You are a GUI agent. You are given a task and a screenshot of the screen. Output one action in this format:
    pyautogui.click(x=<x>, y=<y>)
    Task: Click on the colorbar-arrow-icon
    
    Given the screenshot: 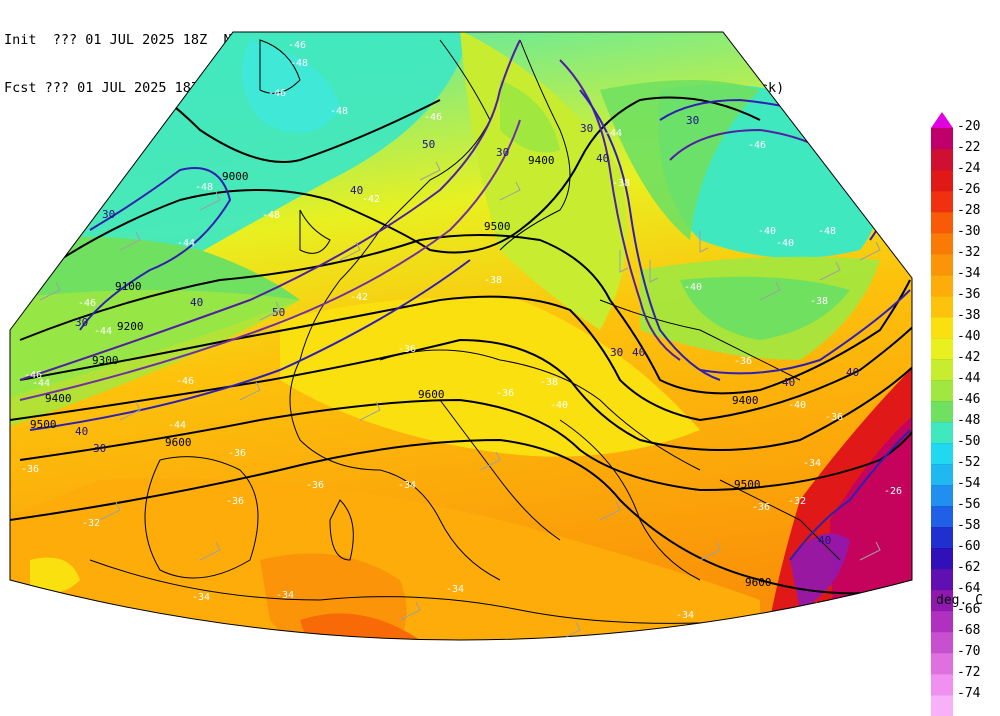 What is the action you would take?
    pyautogui.click(x=942, y=120)
    